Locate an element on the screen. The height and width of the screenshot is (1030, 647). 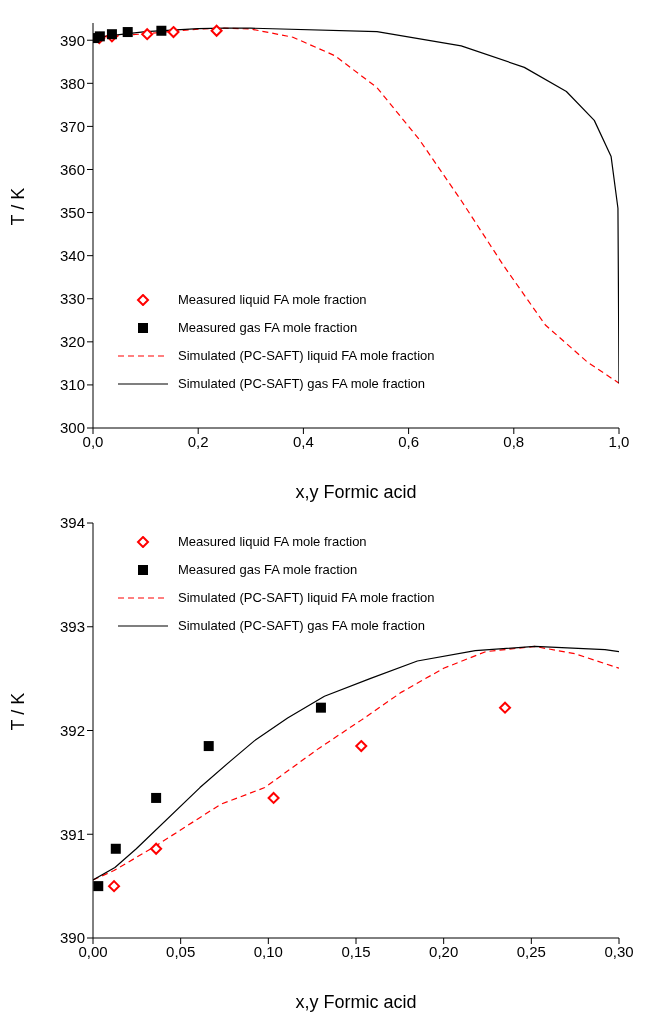
x-tick-label: 0,25 is located at coordinates (531, 951).